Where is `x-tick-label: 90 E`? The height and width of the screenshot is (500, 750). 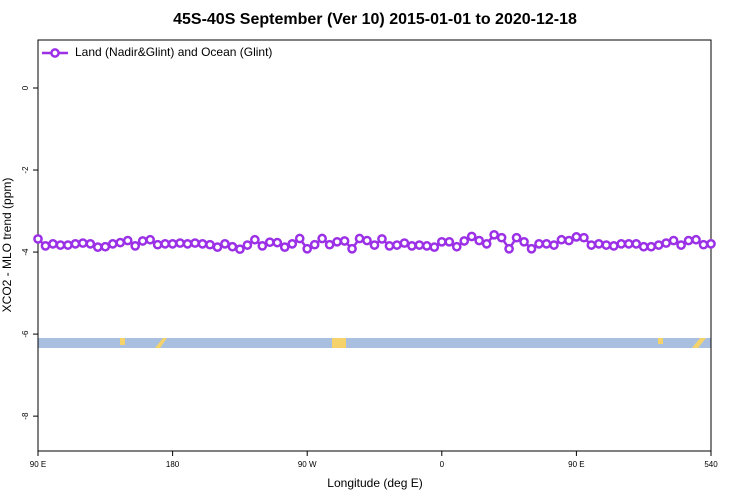 x-tick-label: 90 E is located at coordinates (38, 464).